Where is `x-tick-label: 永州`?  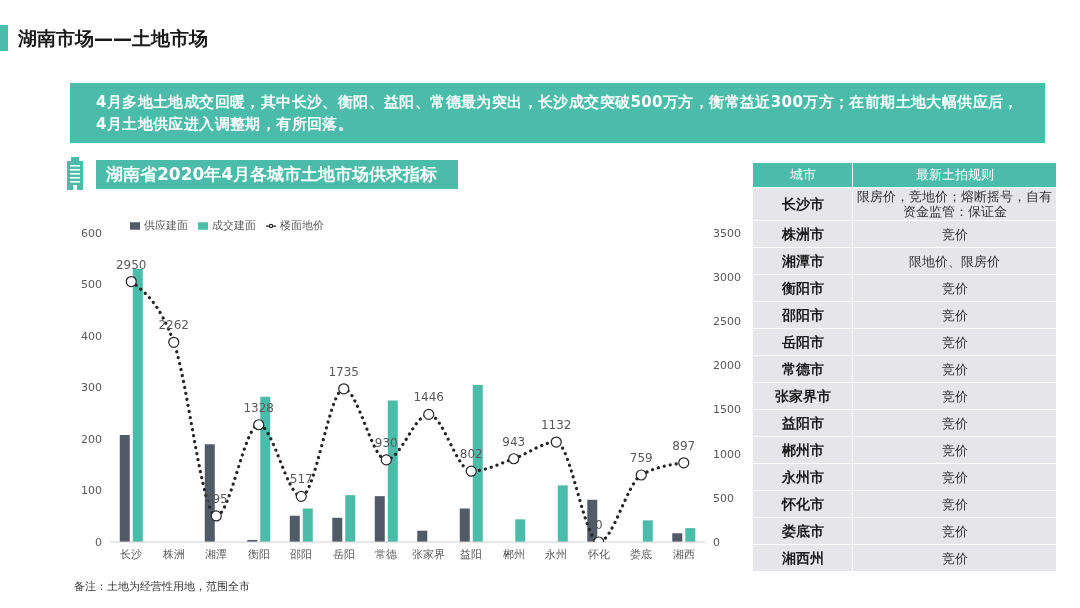
x-tick-label: 永州 is located at coordinates (556, 554).